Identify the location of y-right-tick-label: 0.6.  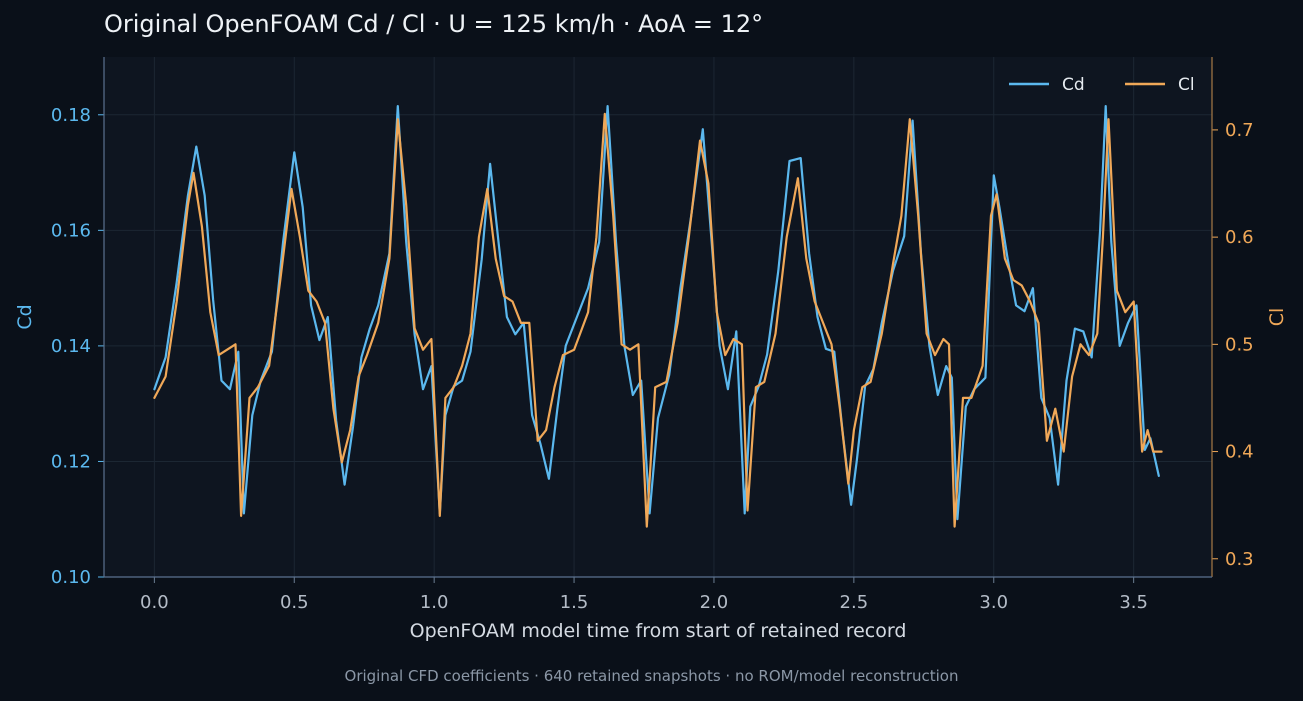
(1239, 237).